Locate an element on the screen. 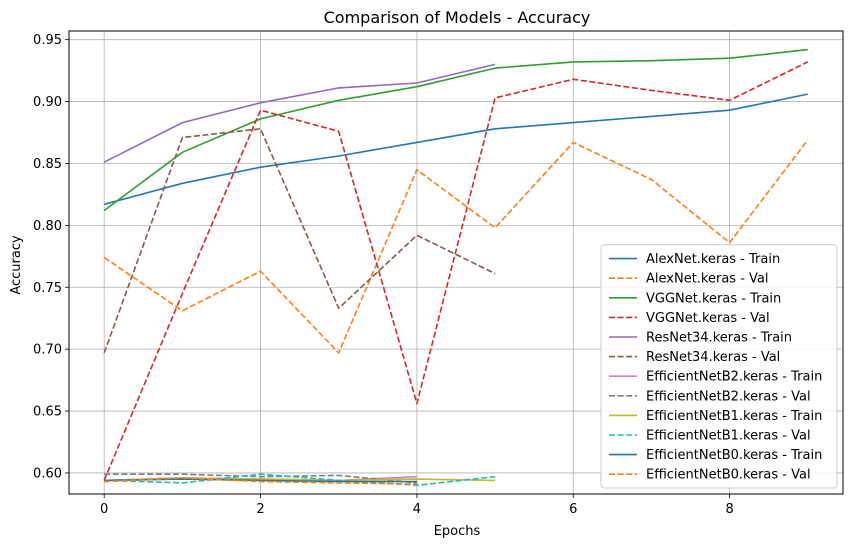 The height and width of the screenshot is (547, 855). y-tick-label: 0.85 is located at coordinates (47, 164).